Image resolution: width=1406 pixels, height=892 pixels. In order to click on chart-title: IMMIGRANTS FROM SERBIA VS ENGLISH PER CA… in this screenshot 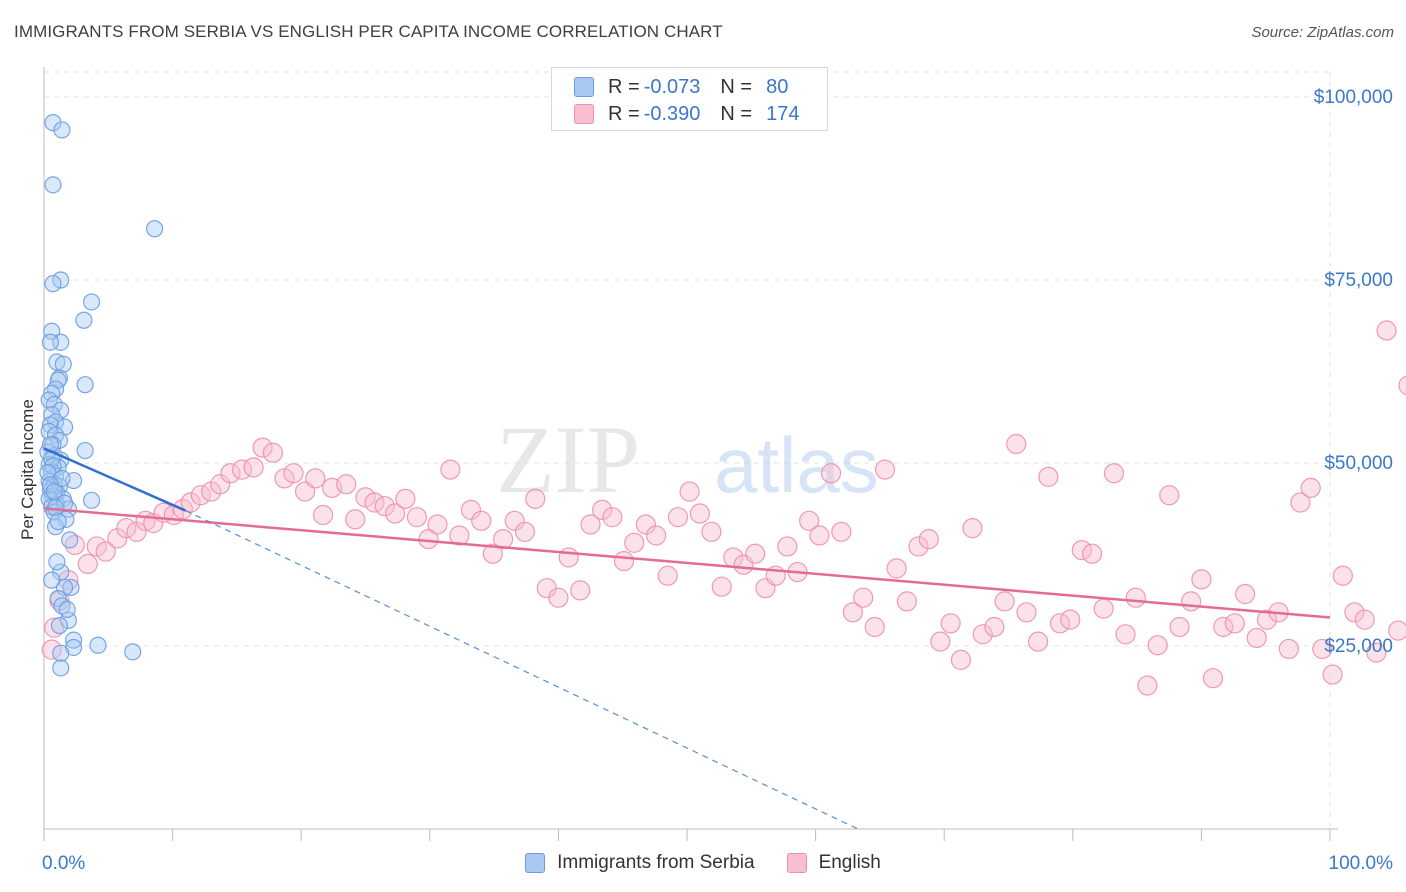, I will do `click(368, 31)`.